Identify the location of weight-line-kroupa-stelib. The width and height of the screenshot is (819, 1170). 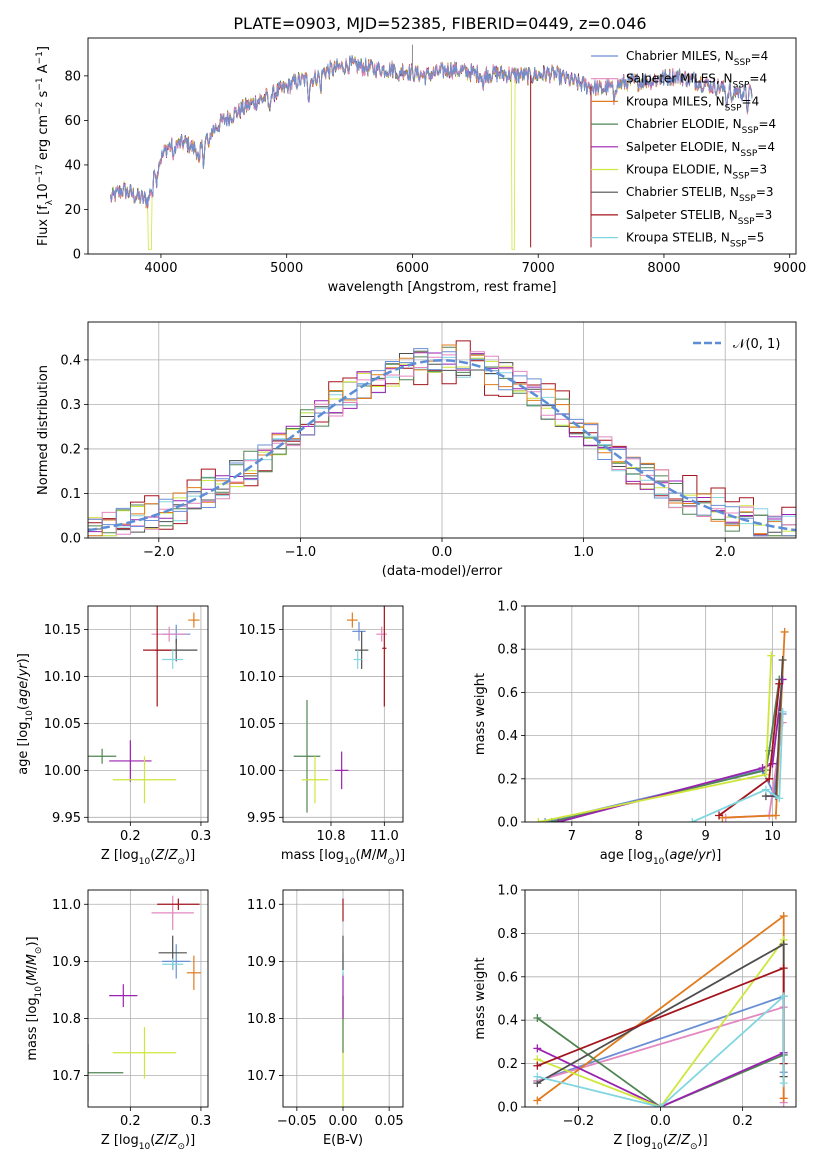
(661, 1050).